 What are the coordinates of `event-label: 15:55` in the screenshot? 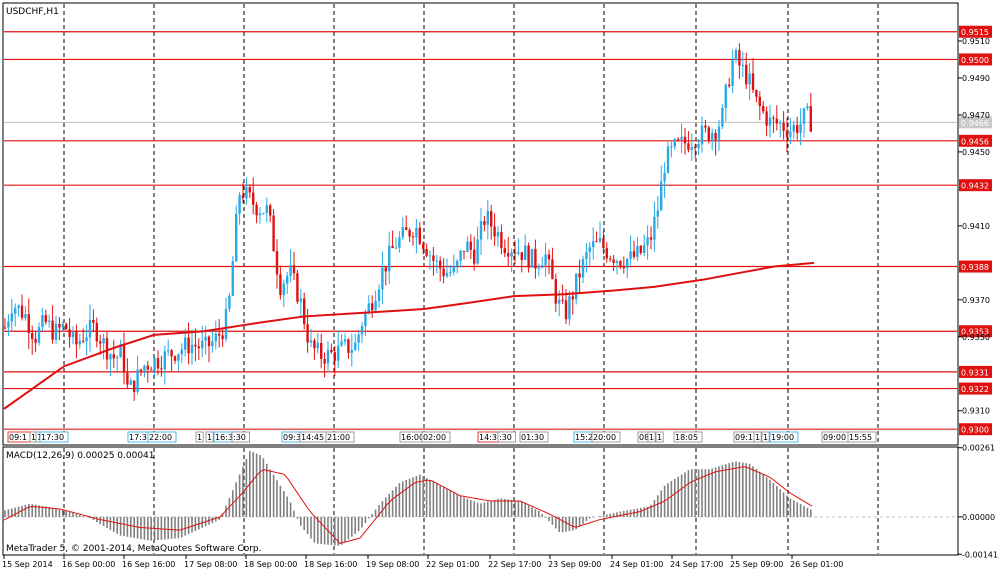 It's located at (860, 437).